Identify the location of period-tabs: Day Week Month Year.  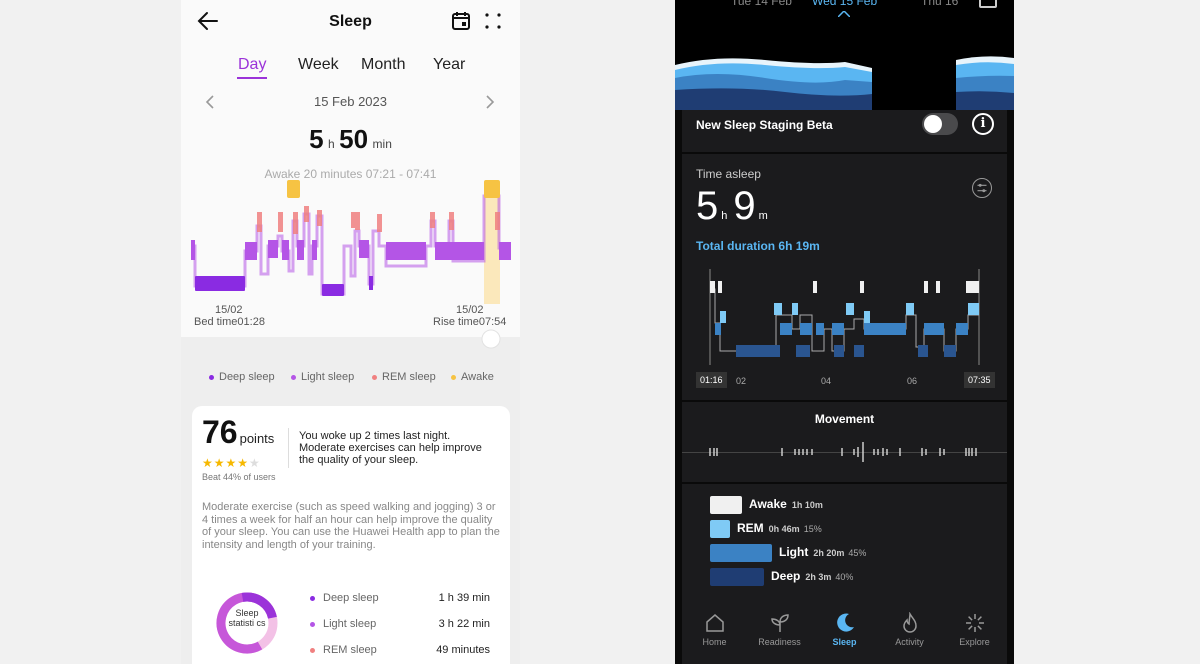
(350, 69).